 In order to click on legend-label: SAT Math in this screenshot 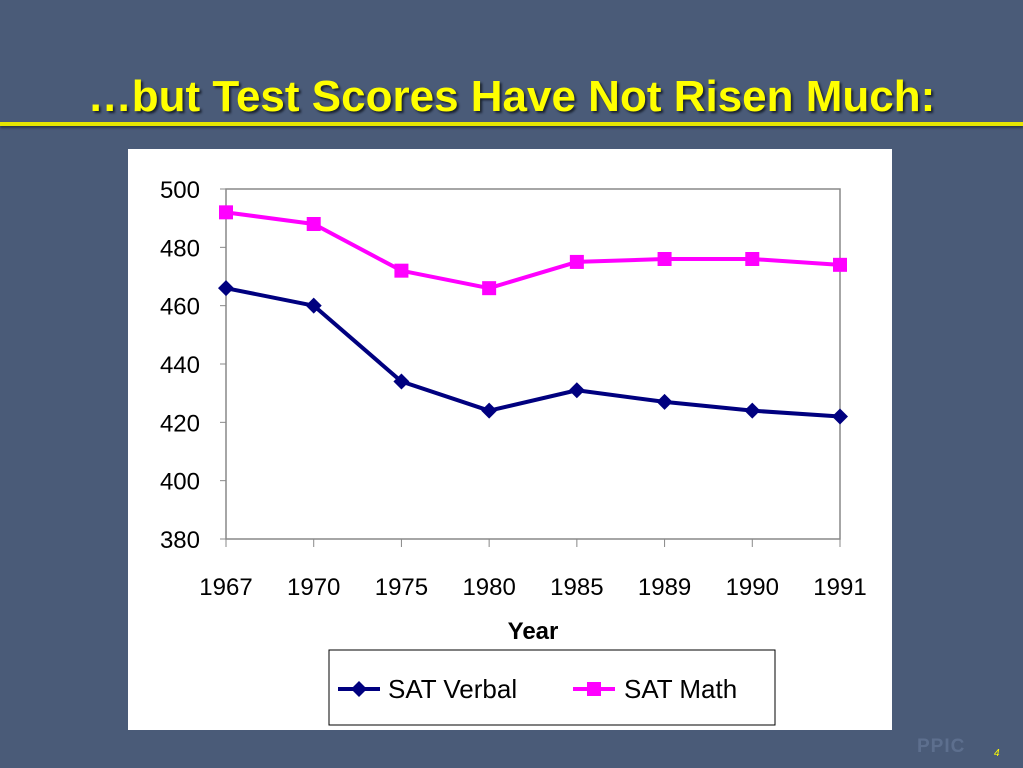, I will do `click(680, 689)`.